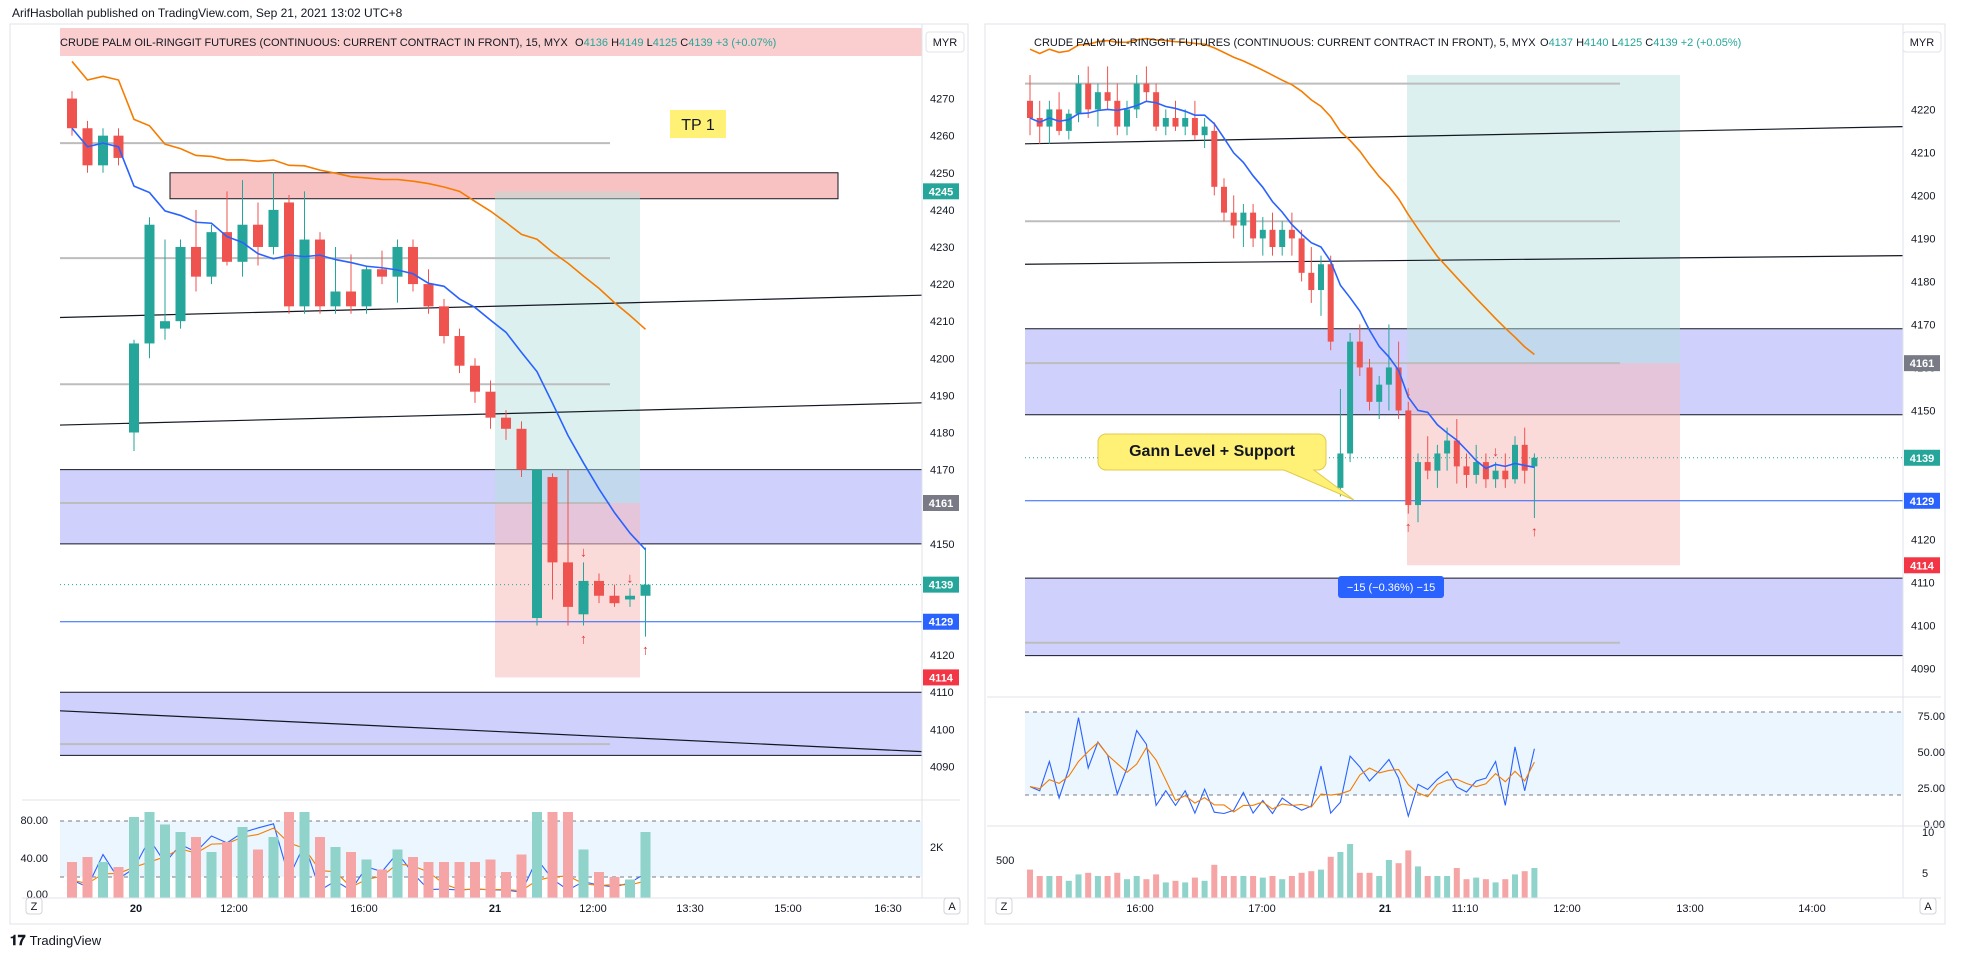  I want to click on y-tick-label: 4170, so click(942, 471).